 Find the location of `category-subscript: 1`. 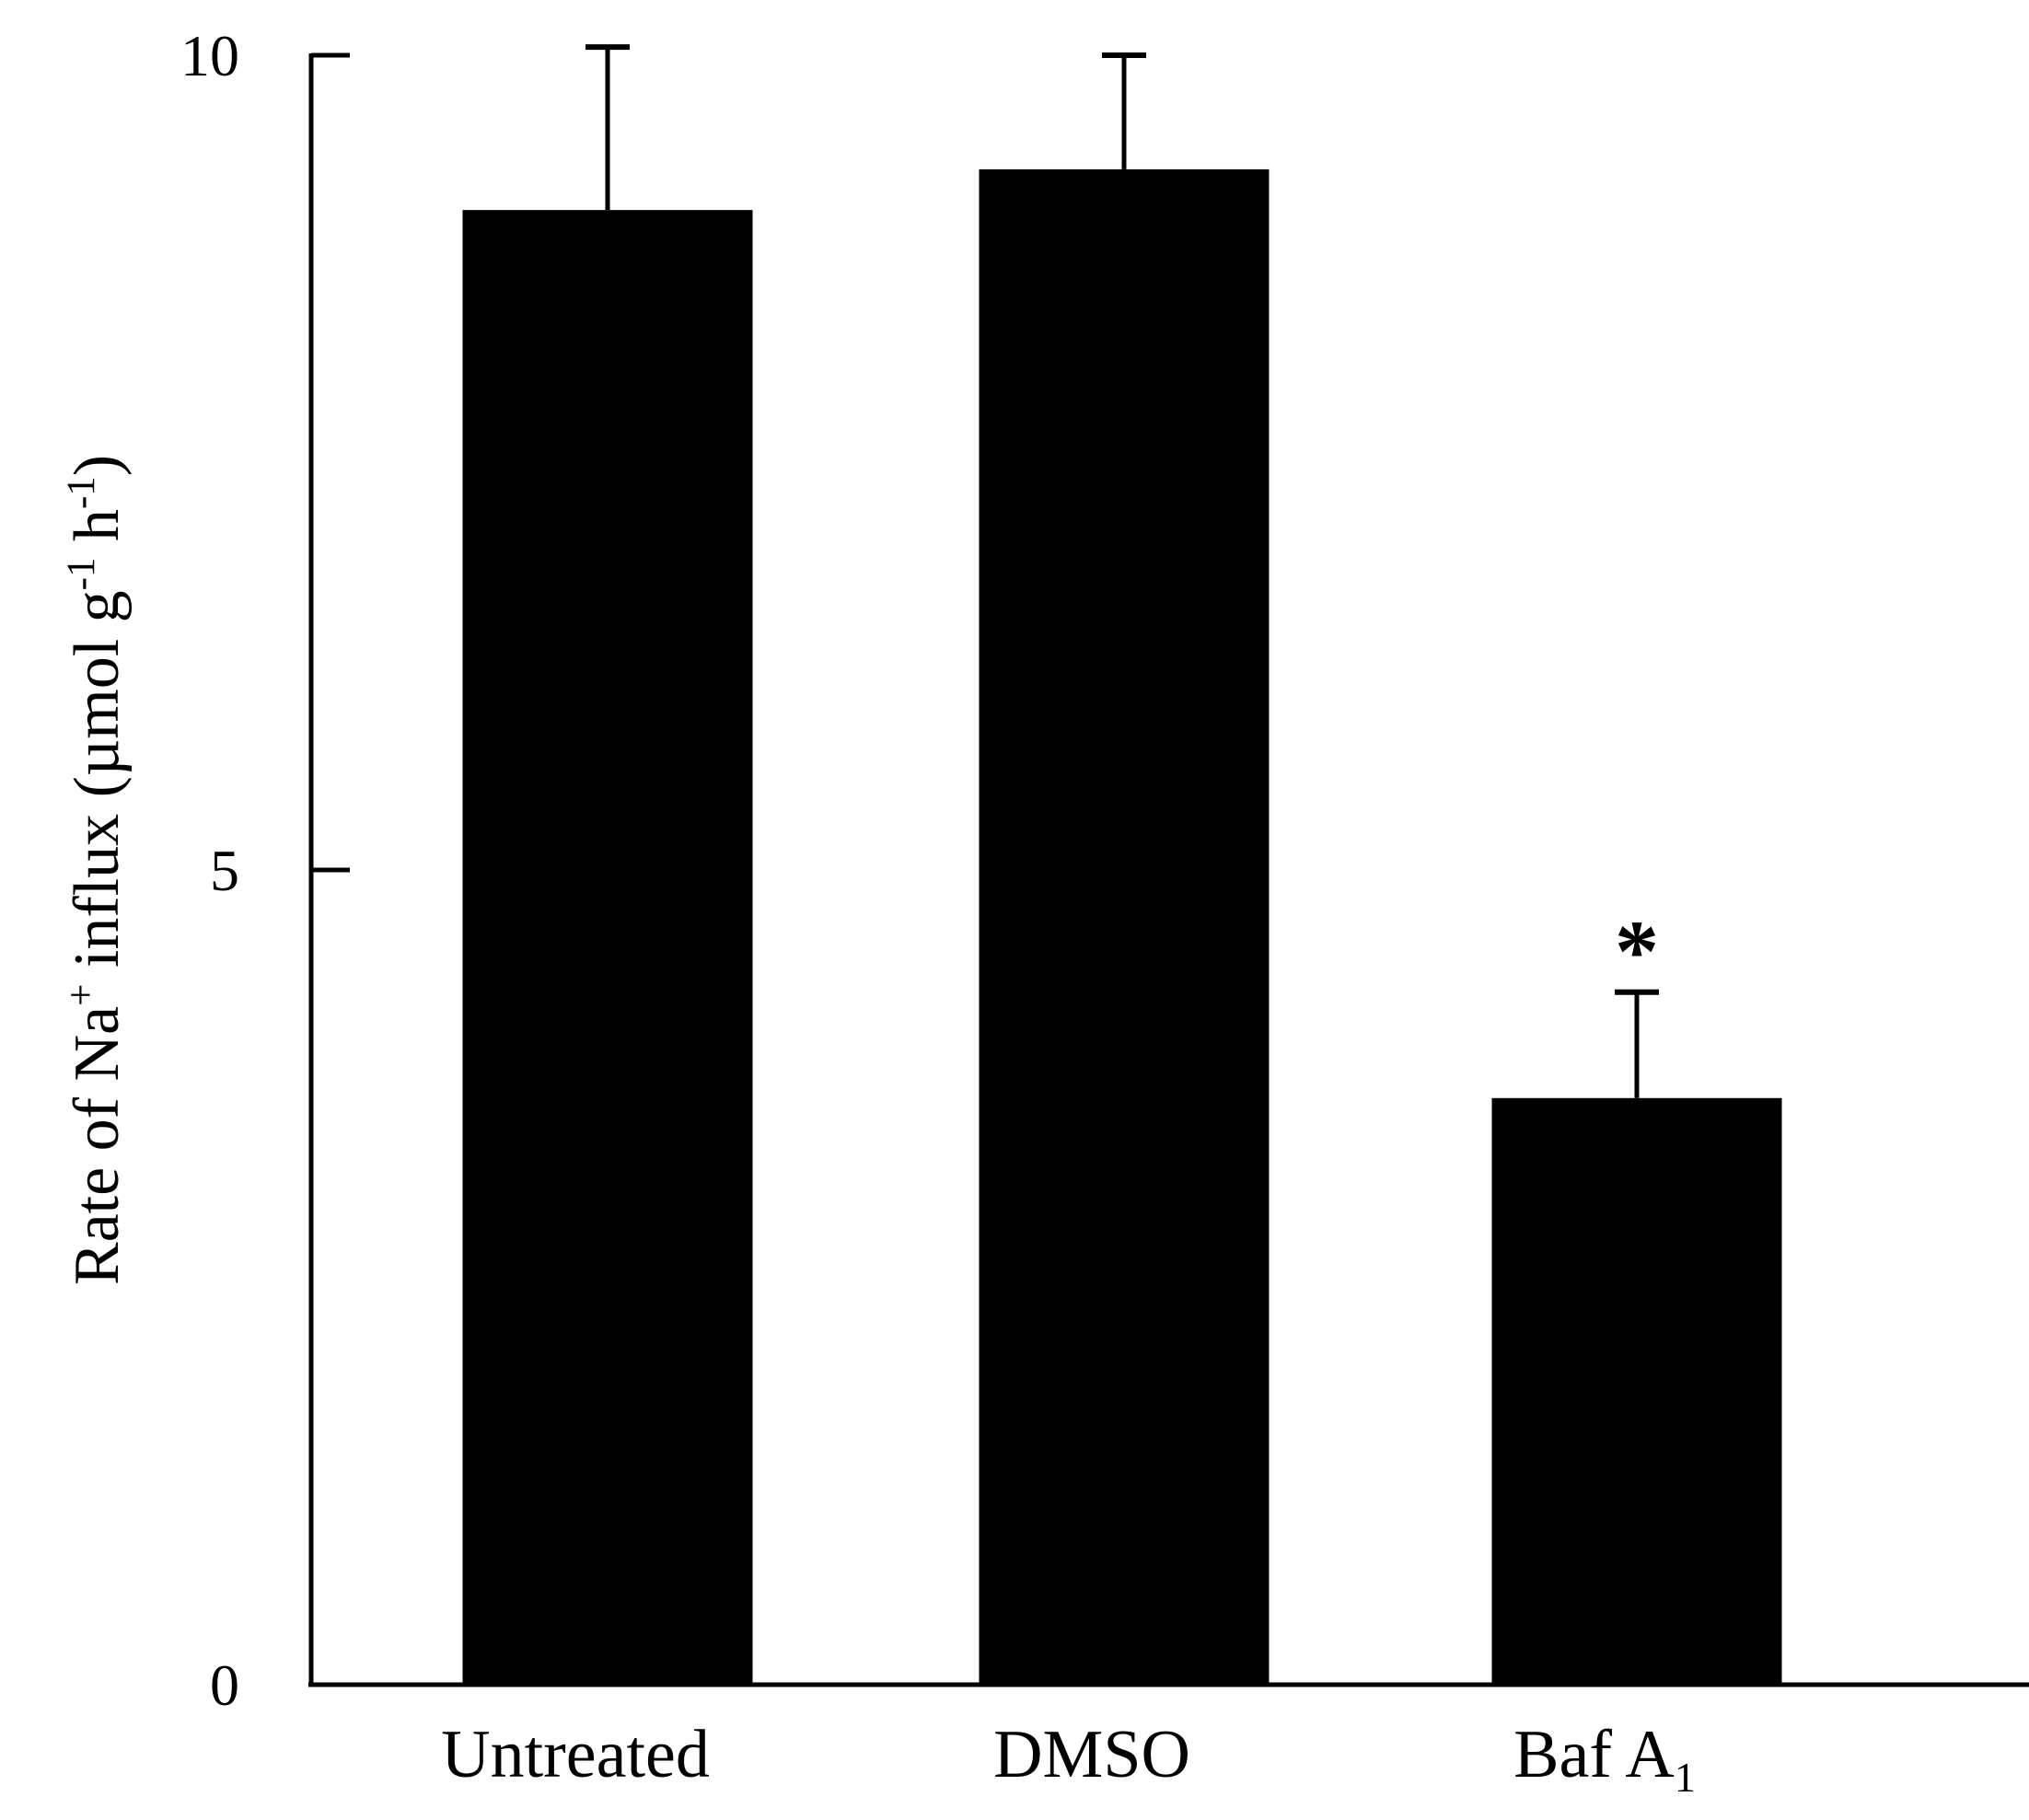

category-subscript: 1 is located at coordinates (1685, 1777).